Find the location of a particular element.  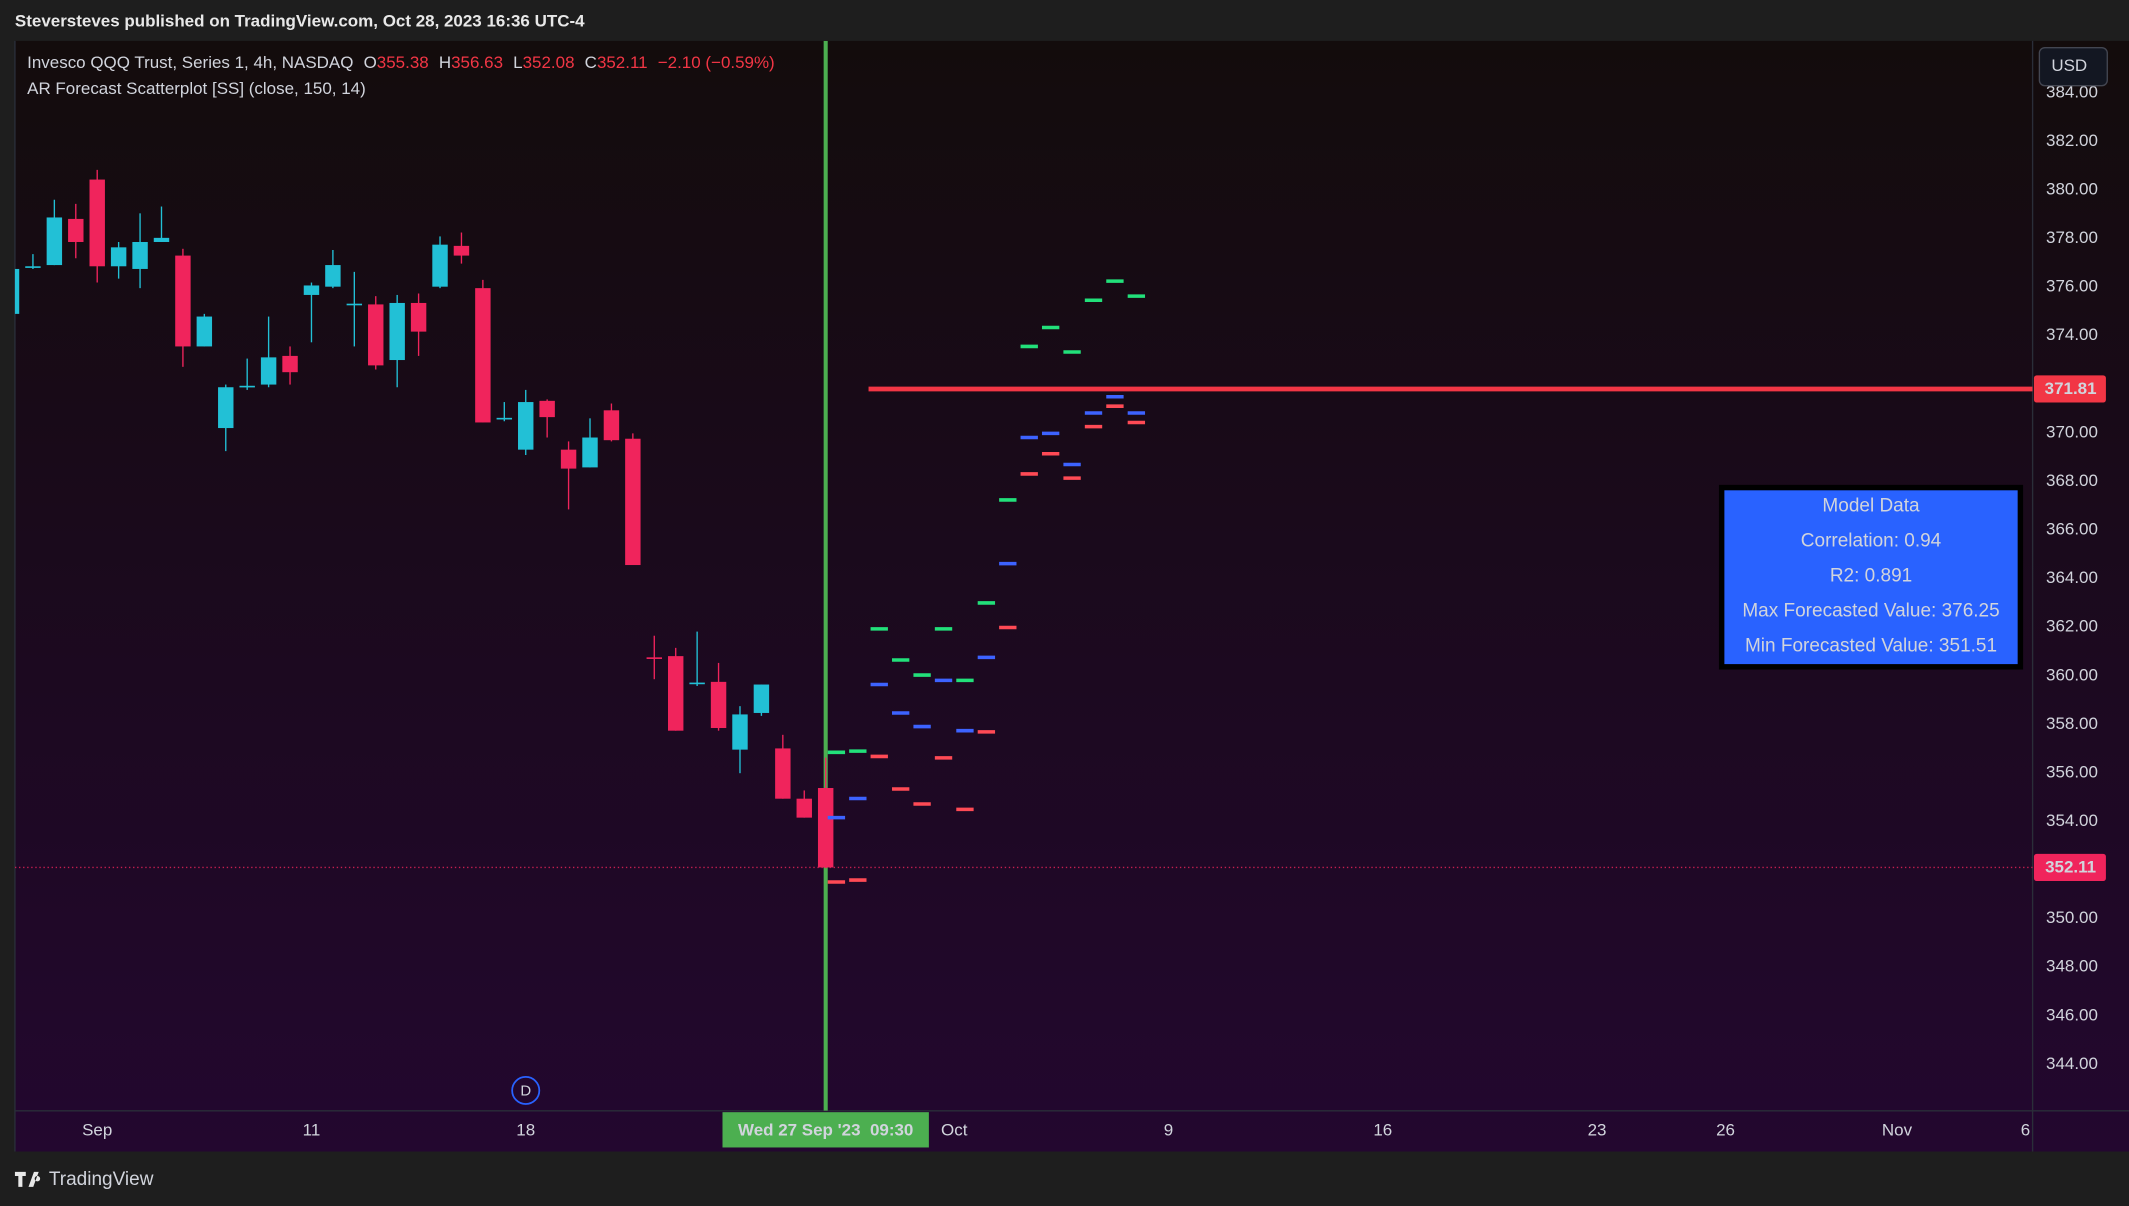

close-label: C is located at coordinates (591, 62).